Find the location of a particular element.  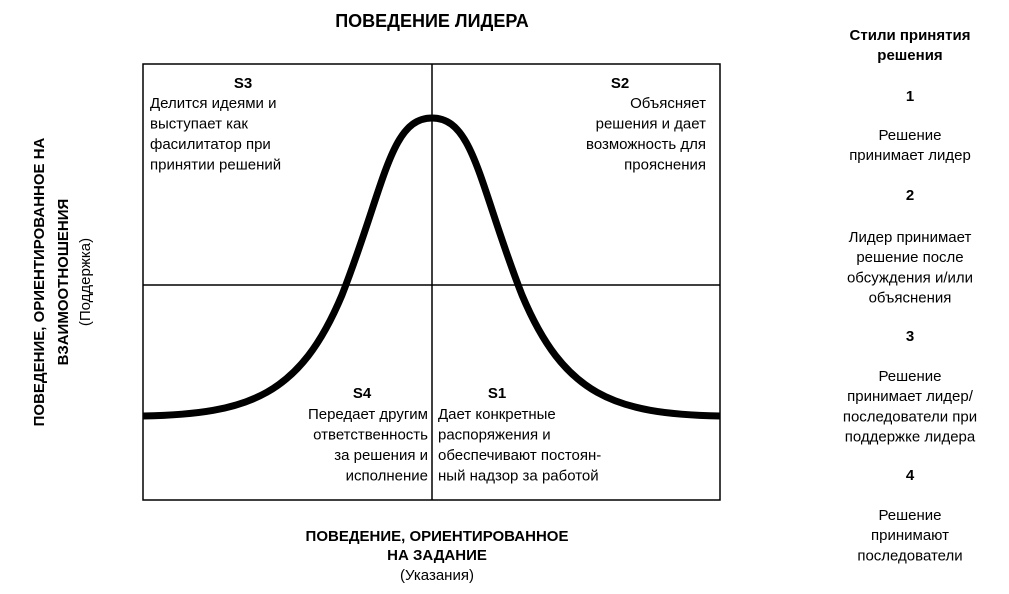

quadrant-label: S3 is located at coordinates (243, 83).